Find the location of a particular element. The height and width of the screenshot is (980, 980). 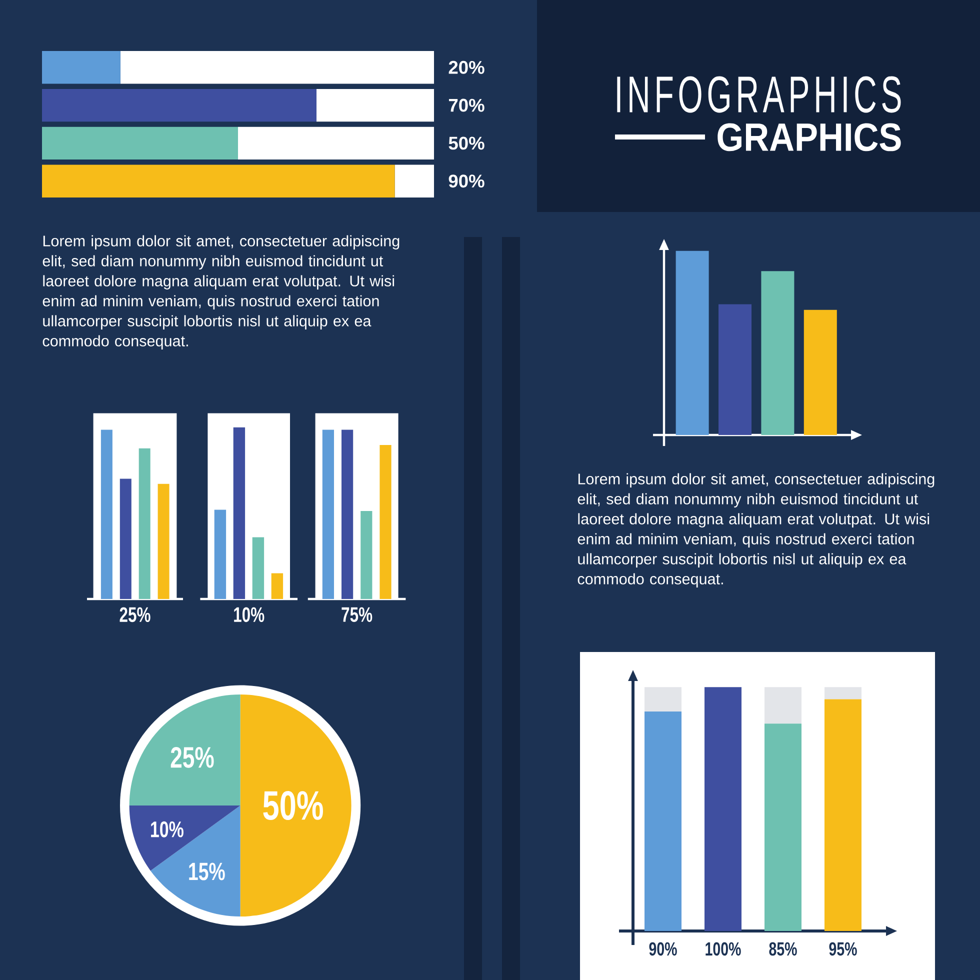

data-label: 10% is located at coordinates (167, 829).